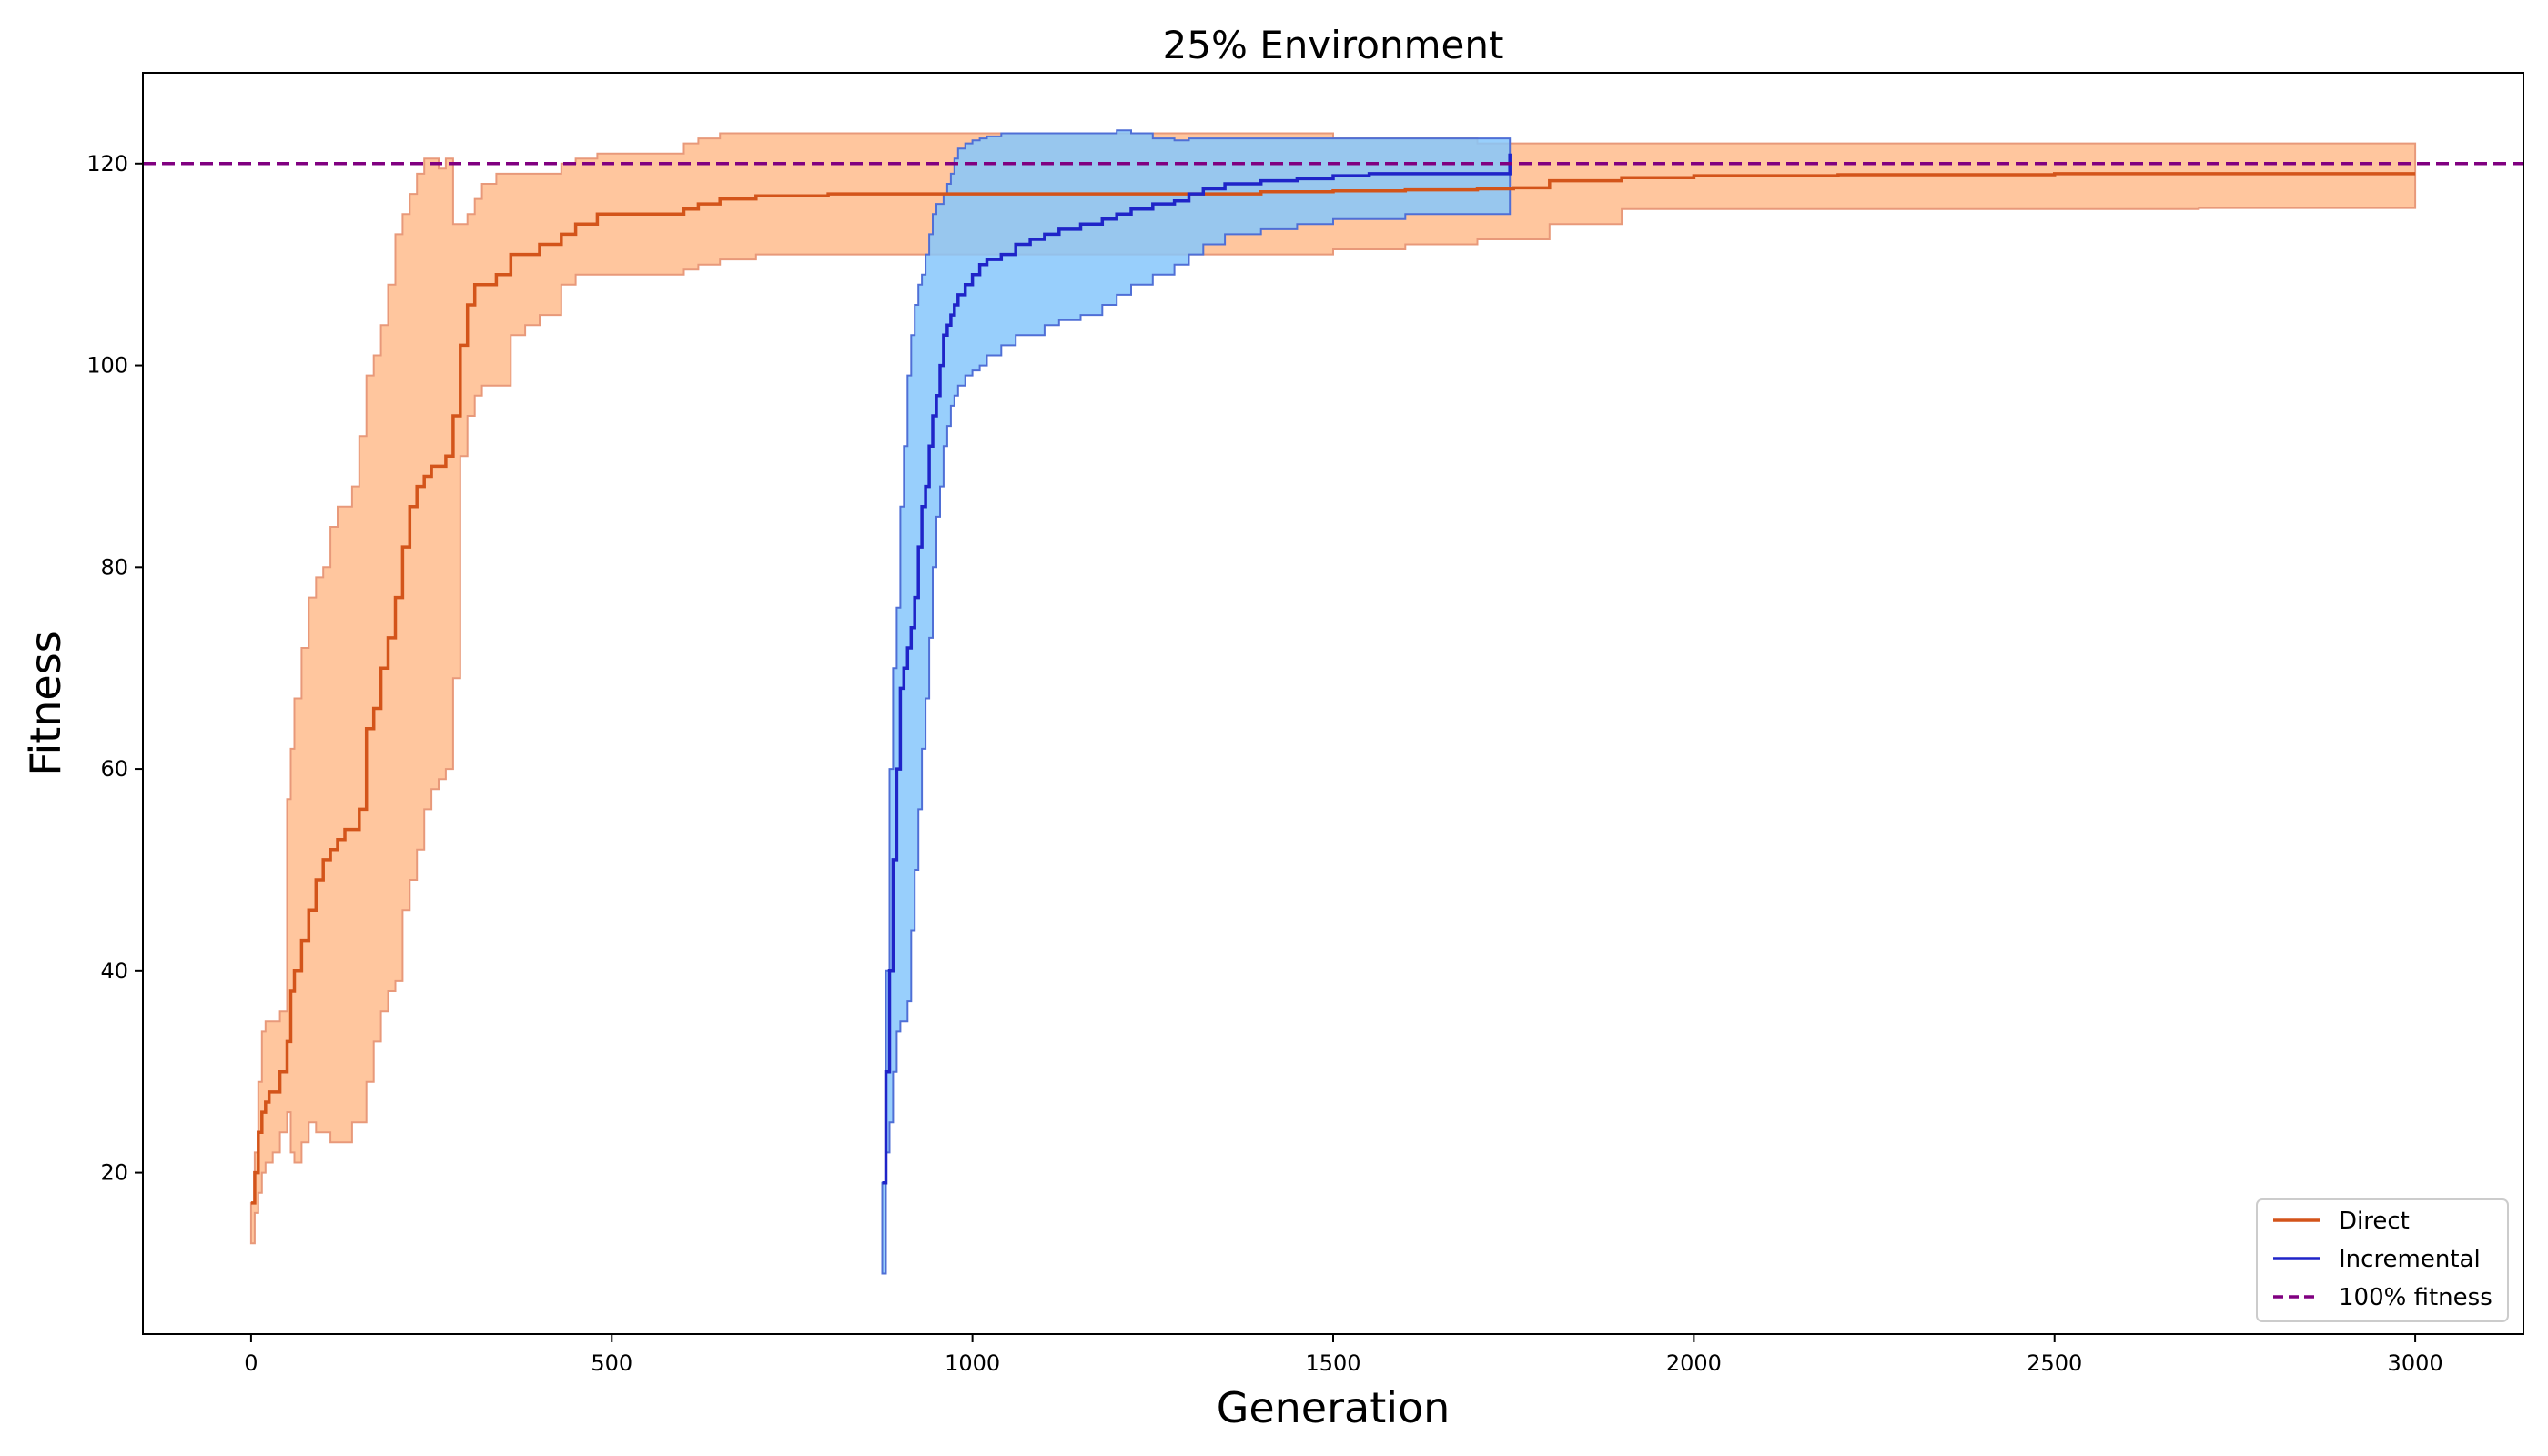  Describe the element at coordinates (115, 668) in the screenshot. I see `y-axis-ticks: 20 40 60 80 100 120` at that location.